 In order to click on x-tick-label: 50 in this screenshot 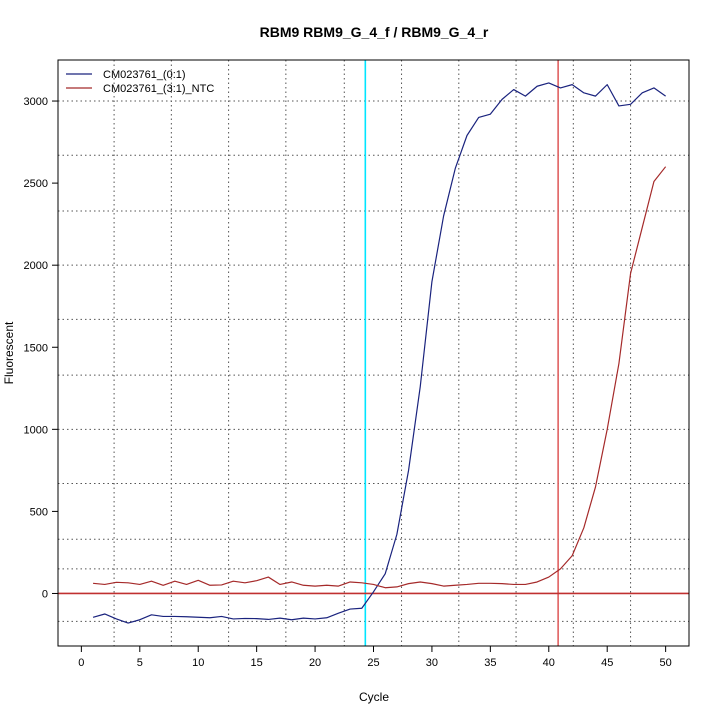, I will do `click(666, 663)`.